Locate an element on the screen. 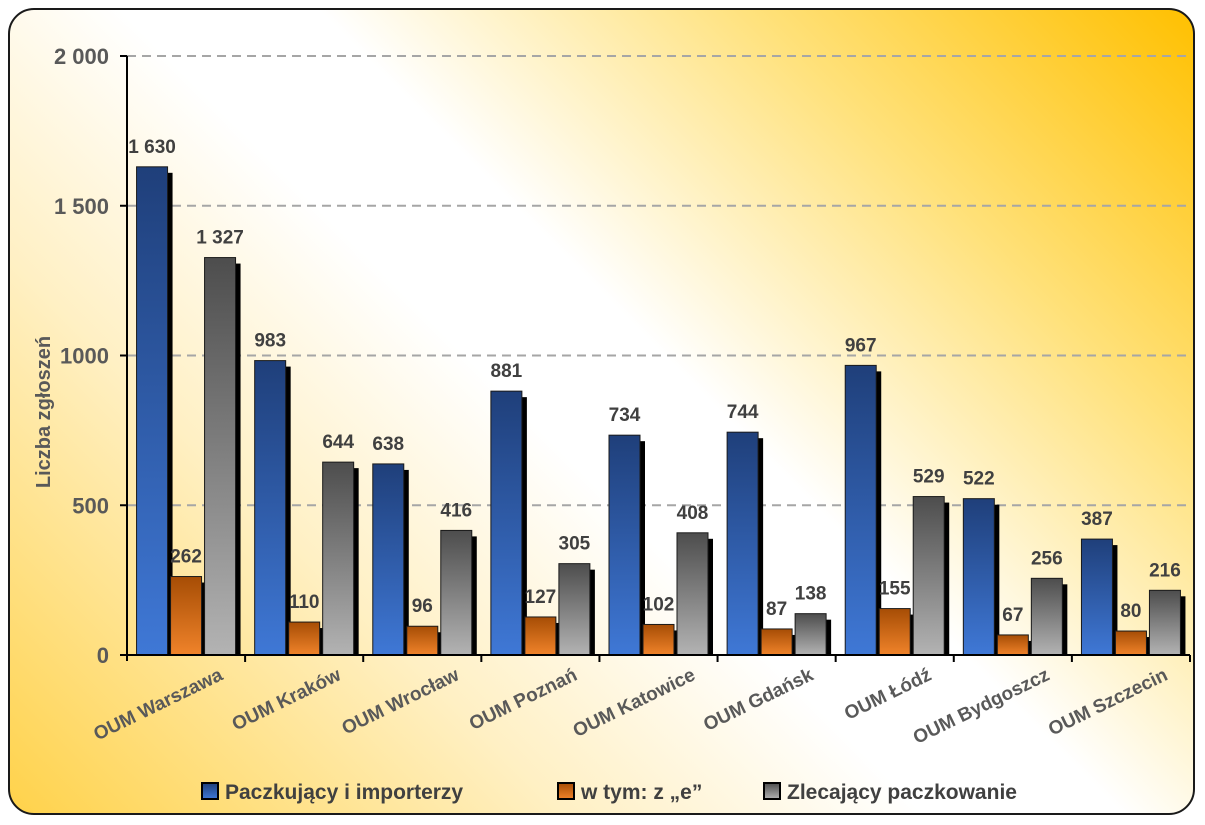  data-label: 408 is located at coordinates (693, 513).